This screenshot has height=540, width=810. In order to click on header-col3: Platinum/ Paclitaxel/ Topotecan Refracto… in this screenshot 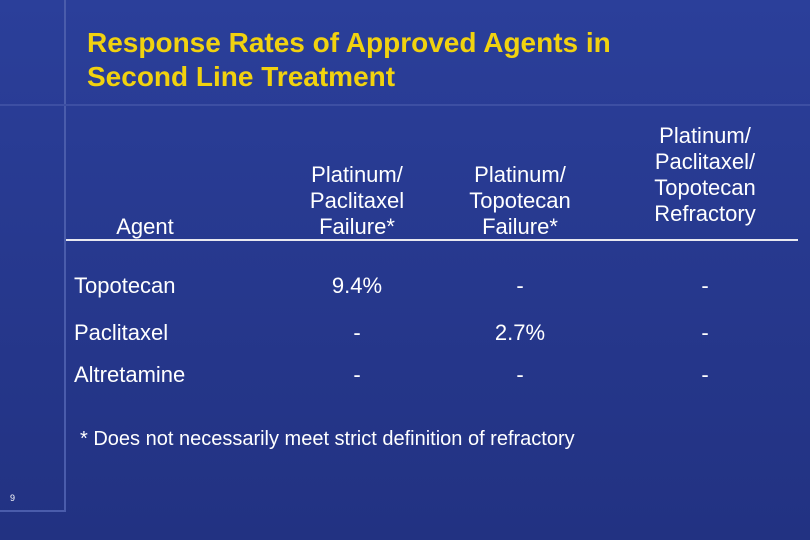, I will do `click(705, 175)`.